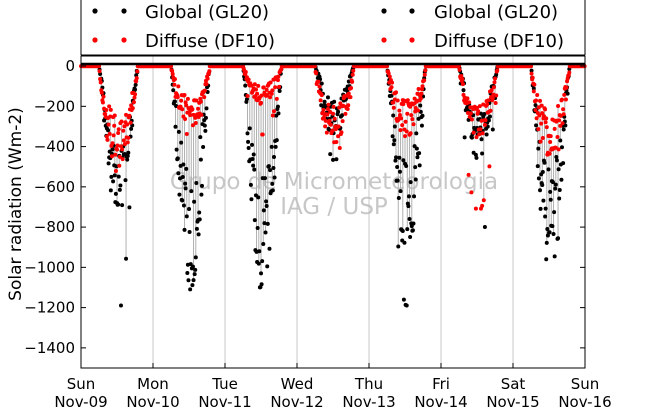  I want to click on y-tick-label: −1400, so click(49, 348).